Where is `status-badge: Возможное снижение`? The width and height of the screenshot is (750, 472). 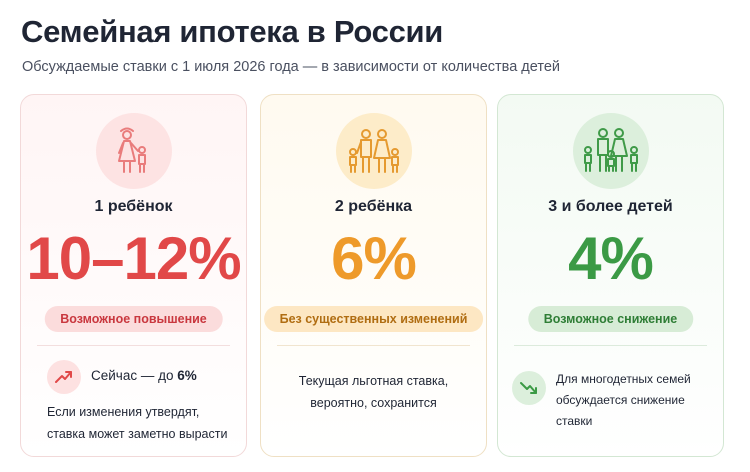 status-badge: Возможное снижение is located at coordinates (610, 319).